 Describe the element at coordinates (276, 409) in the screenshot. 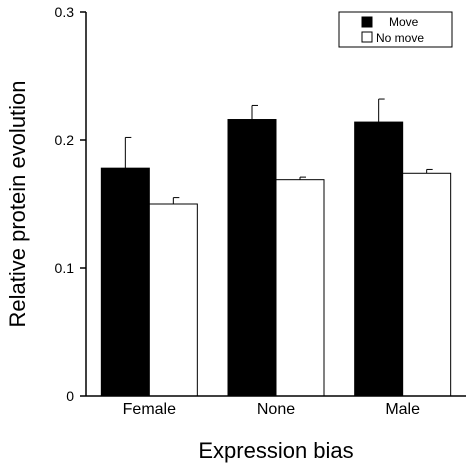

I see `x-tick-label-none: None` at that location.